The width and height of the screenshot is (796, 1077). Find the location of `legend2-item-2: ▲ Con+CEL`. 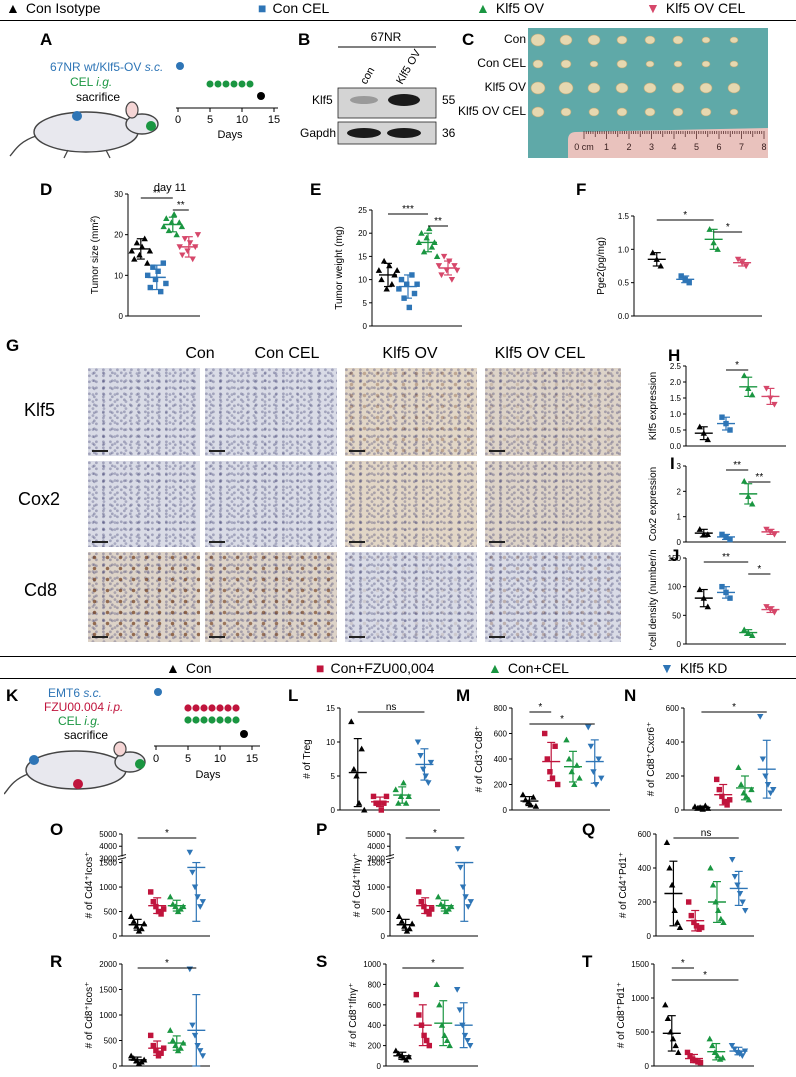

legend2-item-2: ▲ Con+CEL is located at coordinates (528, 668).